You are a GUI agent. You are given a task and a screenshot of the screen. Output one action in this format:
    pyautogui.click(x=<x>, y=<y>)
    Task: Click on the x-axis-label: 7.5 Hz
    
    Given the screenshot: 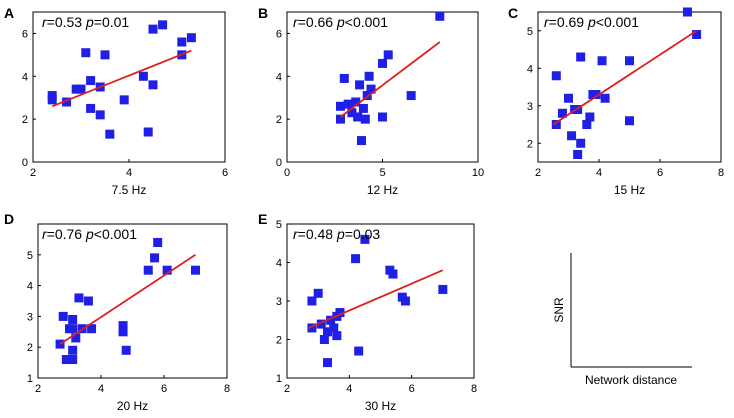 What is the action you would take?
    pyautogui.click(x=129, y=190)
    